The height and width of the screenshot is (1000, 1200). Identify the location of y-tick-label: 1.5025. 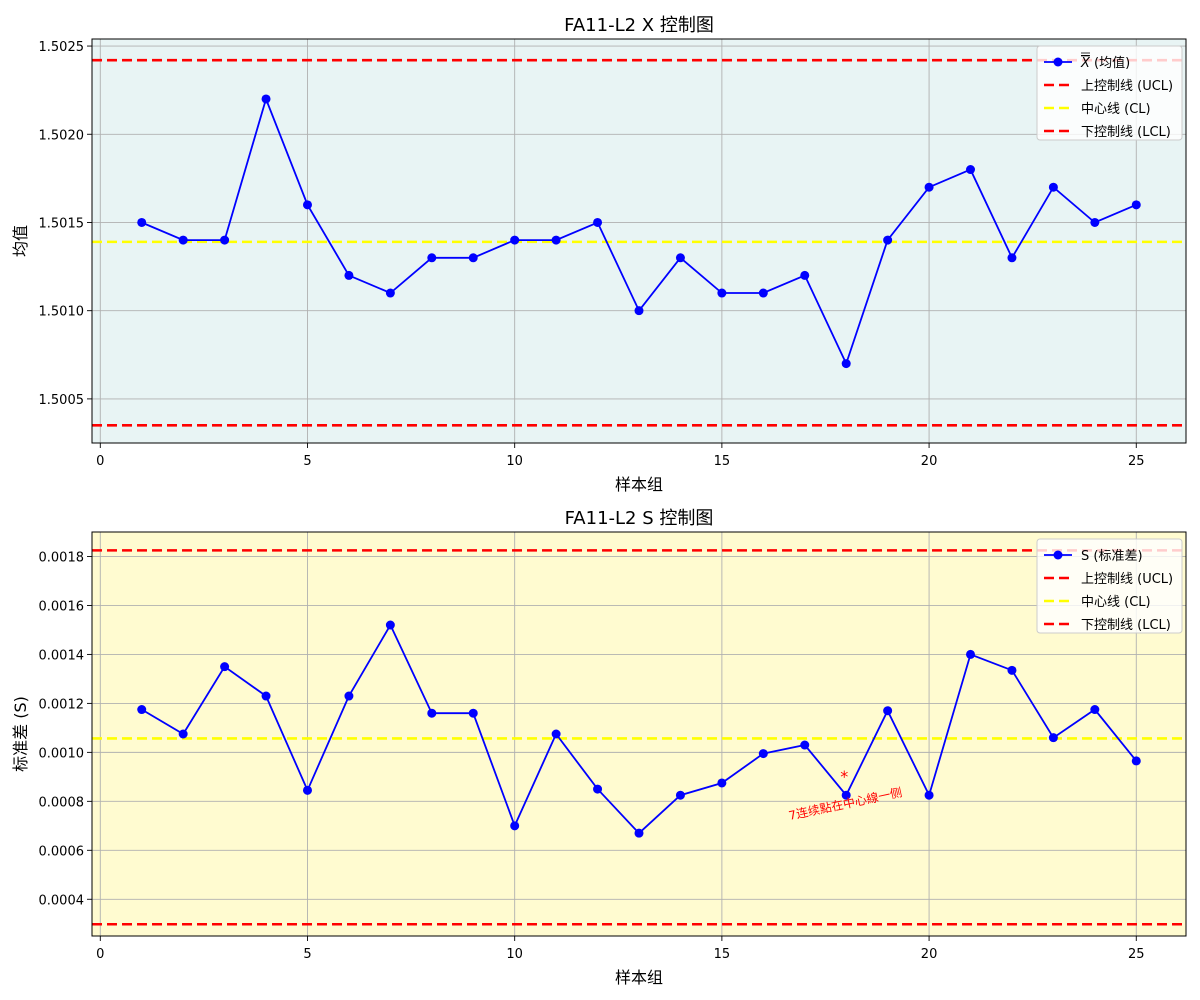
(62, 47).